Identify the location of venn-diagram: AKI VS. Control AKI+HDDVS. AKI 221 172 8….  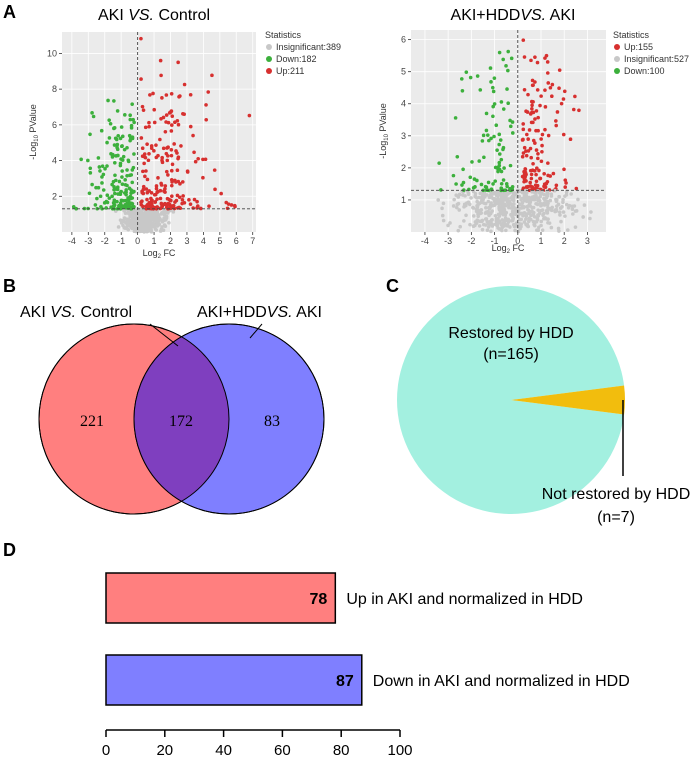
(172, 409).